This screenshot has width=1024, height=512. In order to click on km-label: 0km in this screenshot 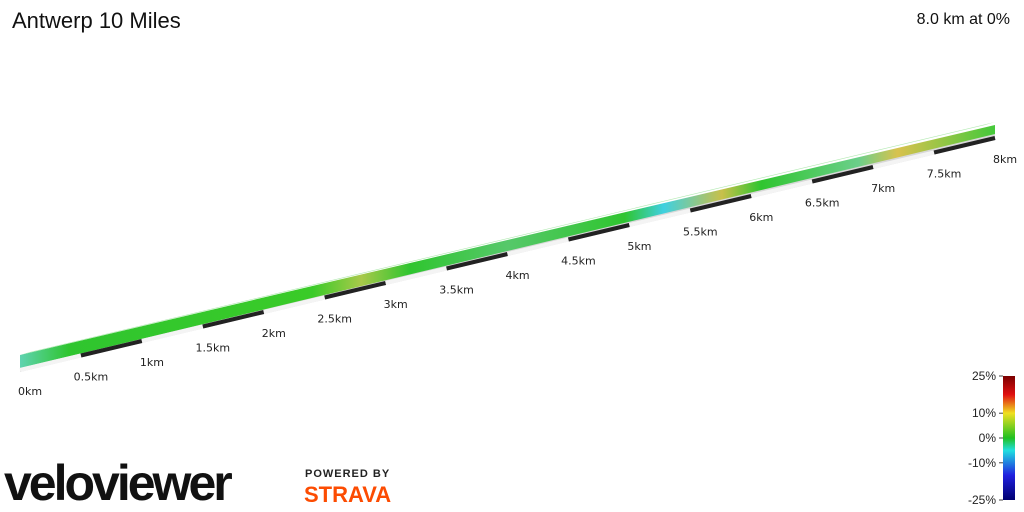, I will do `click(30, 391)`.